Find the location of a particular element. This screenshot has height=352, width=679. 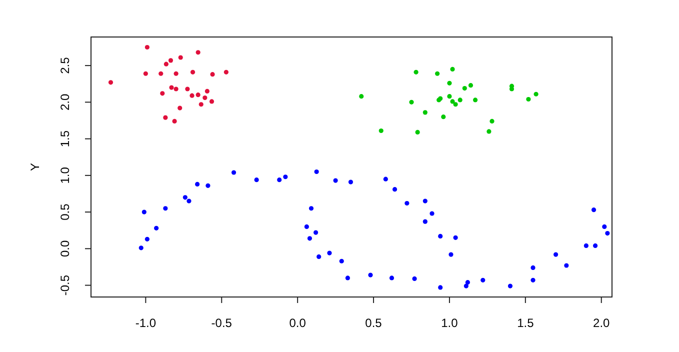

x-tick-label: 1.0 is located at coordinates (449, 323).